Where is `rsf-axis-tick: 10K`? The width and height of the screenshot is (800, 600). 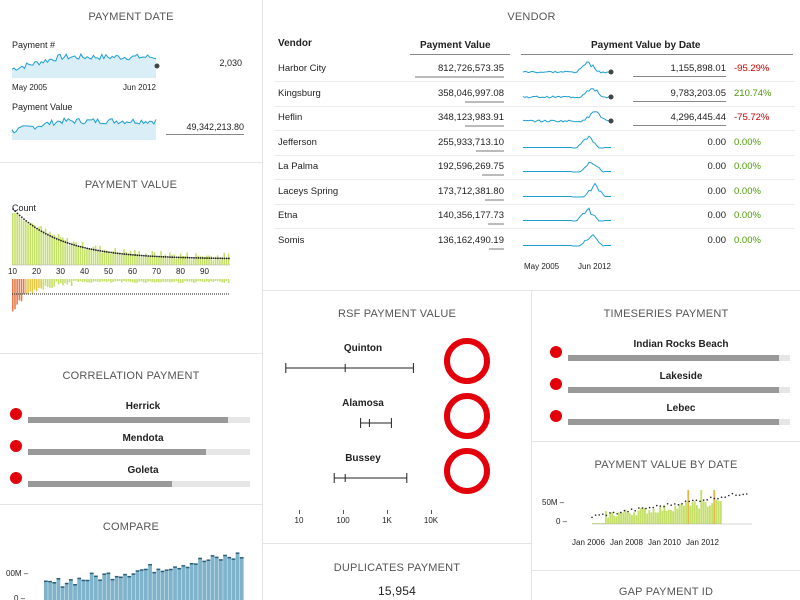 rsf-axis-tick: 10K is located at coordinates (431, 520).